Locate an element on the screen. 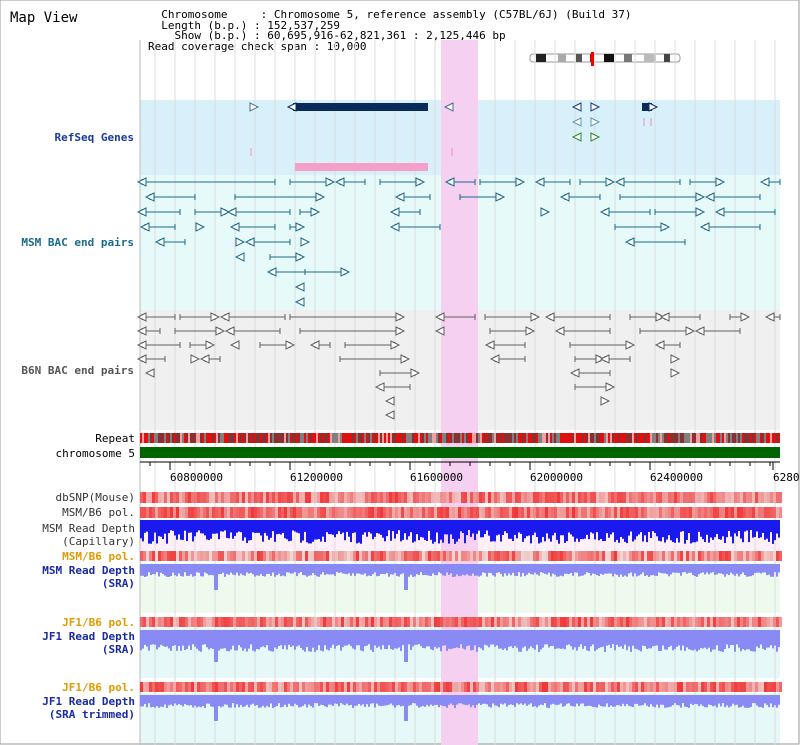  highlight-region is located at coordinates (459, 392).